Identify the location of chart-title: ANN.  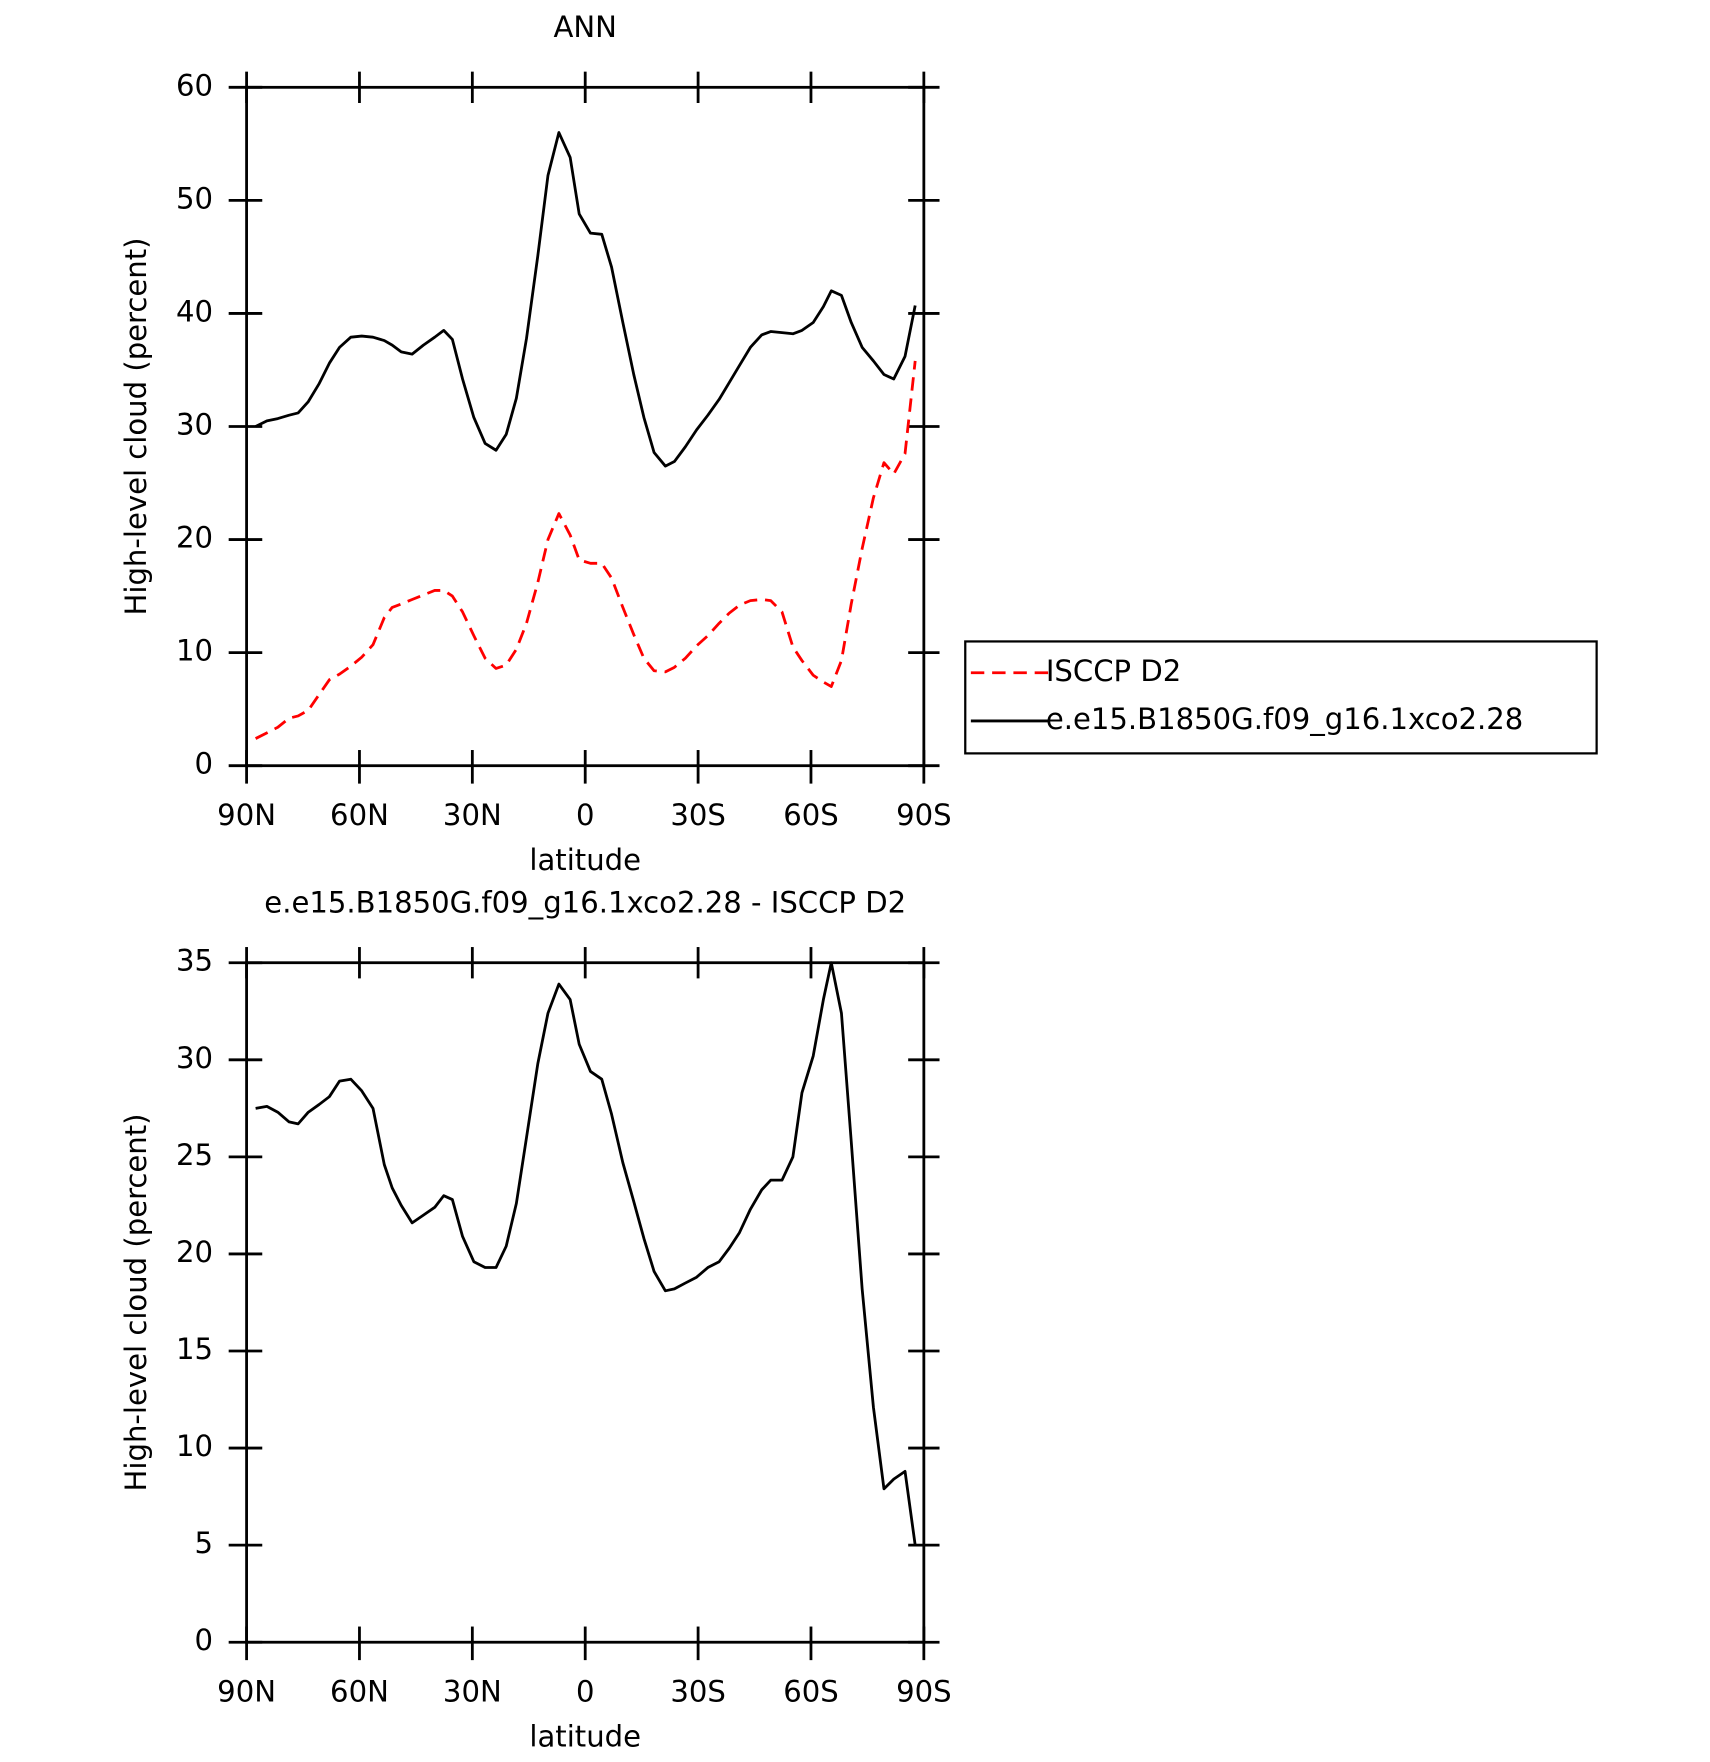
(584, 27).